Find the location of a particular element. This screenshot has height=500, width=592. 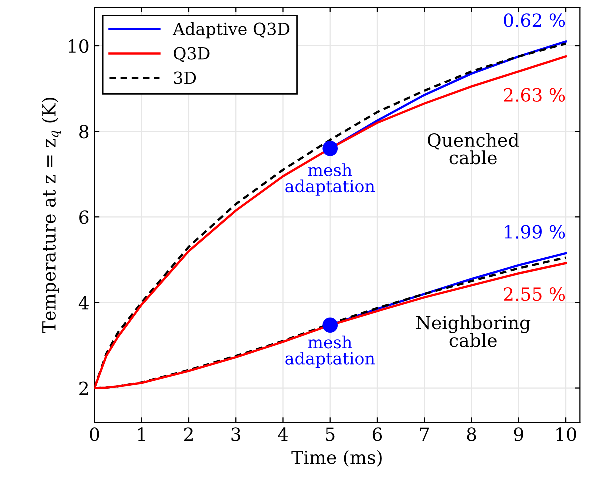

legend-label: 3D is located at coordinates (185, 78).